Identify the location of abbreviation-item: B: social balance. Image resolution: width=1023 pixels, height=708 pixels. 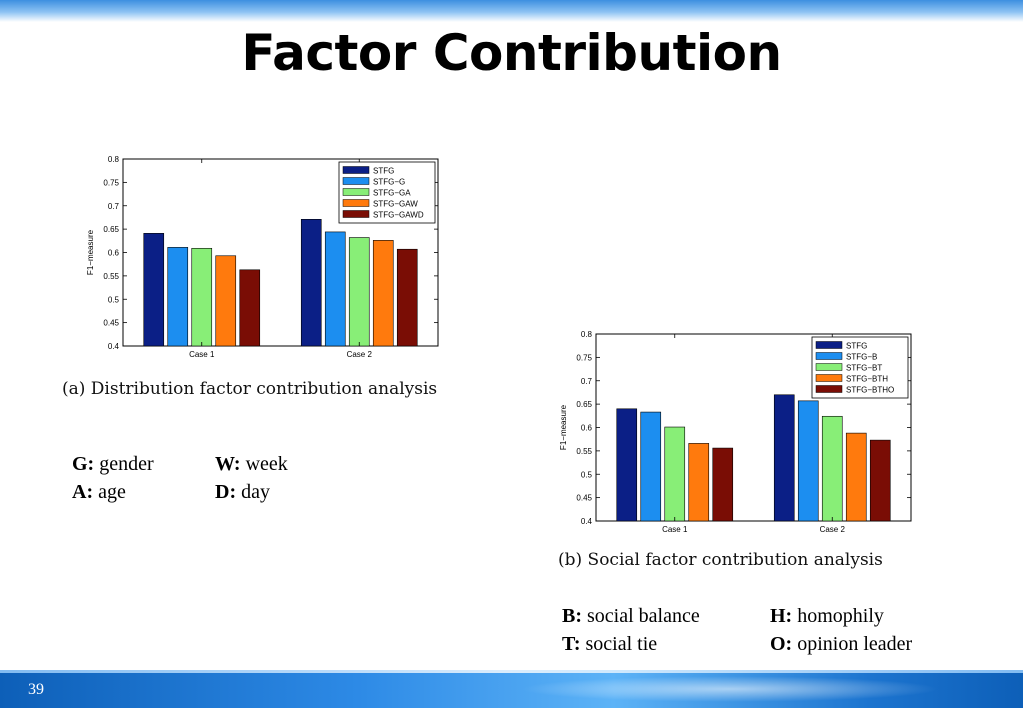
(631, 616).